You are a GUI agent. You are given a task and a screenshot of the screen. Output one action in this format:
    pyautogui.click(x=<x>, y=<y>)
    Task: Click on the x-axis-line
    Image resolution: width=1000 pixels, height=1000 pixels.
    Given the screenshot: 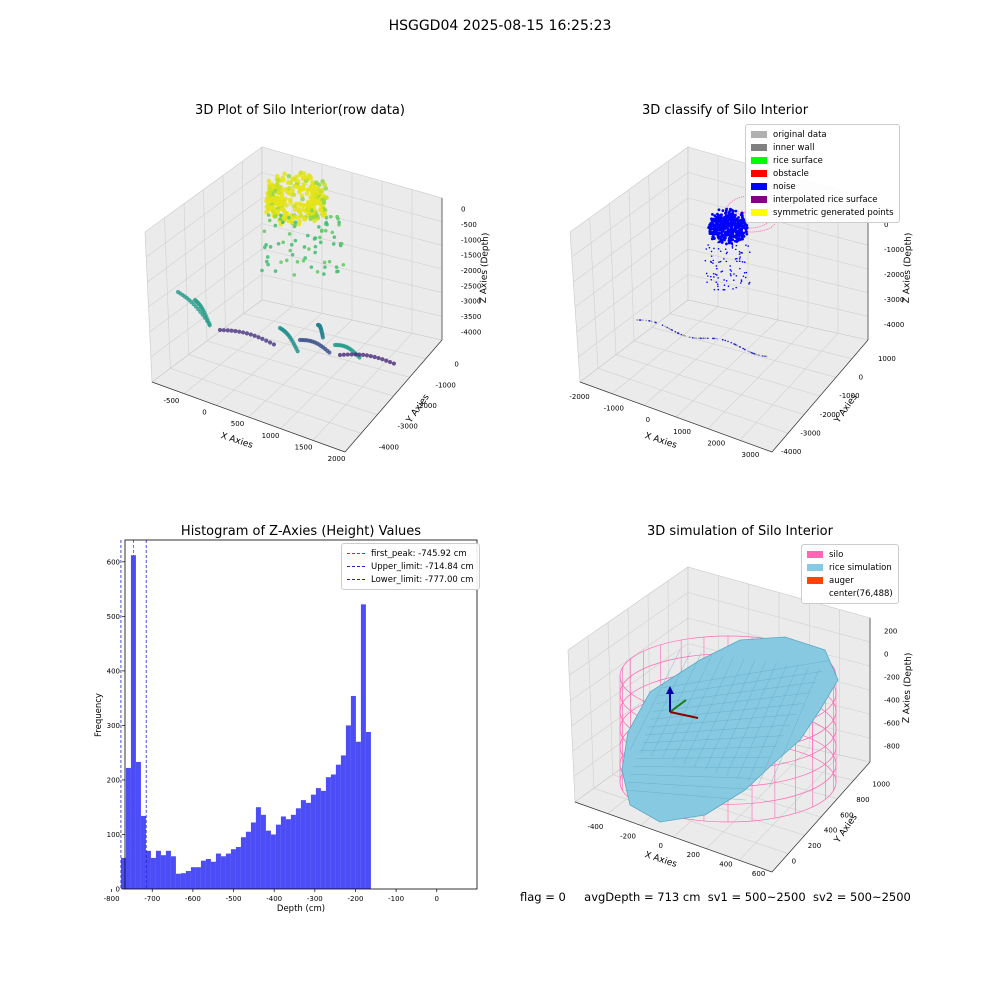 What is the action you would take?
    pyautogui.click(x=248, y=417)
    